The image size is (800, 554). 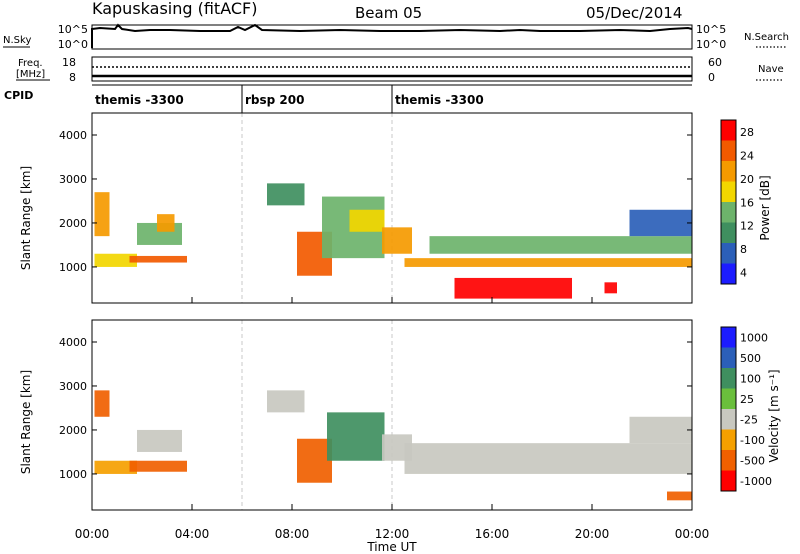 What do you see at coordinates (774, 415) in the screenshot?
I see `velocity-colorbar-label: Velocity [m s⁻¹]` at bounding box center [774, 415].